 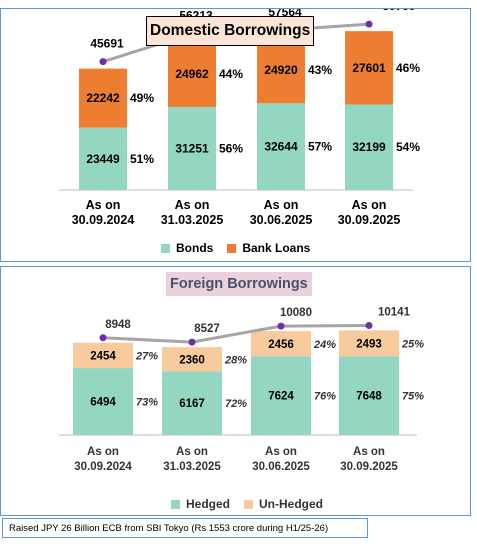 I want to click on legend-item-bank-loans: Bank Loans, so click(x=268, y=248).